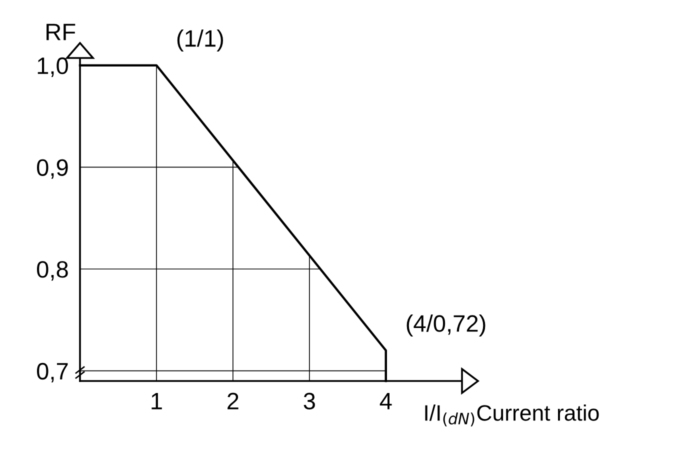  I want to click on annotation: (4/0,72), so click(446, 325).